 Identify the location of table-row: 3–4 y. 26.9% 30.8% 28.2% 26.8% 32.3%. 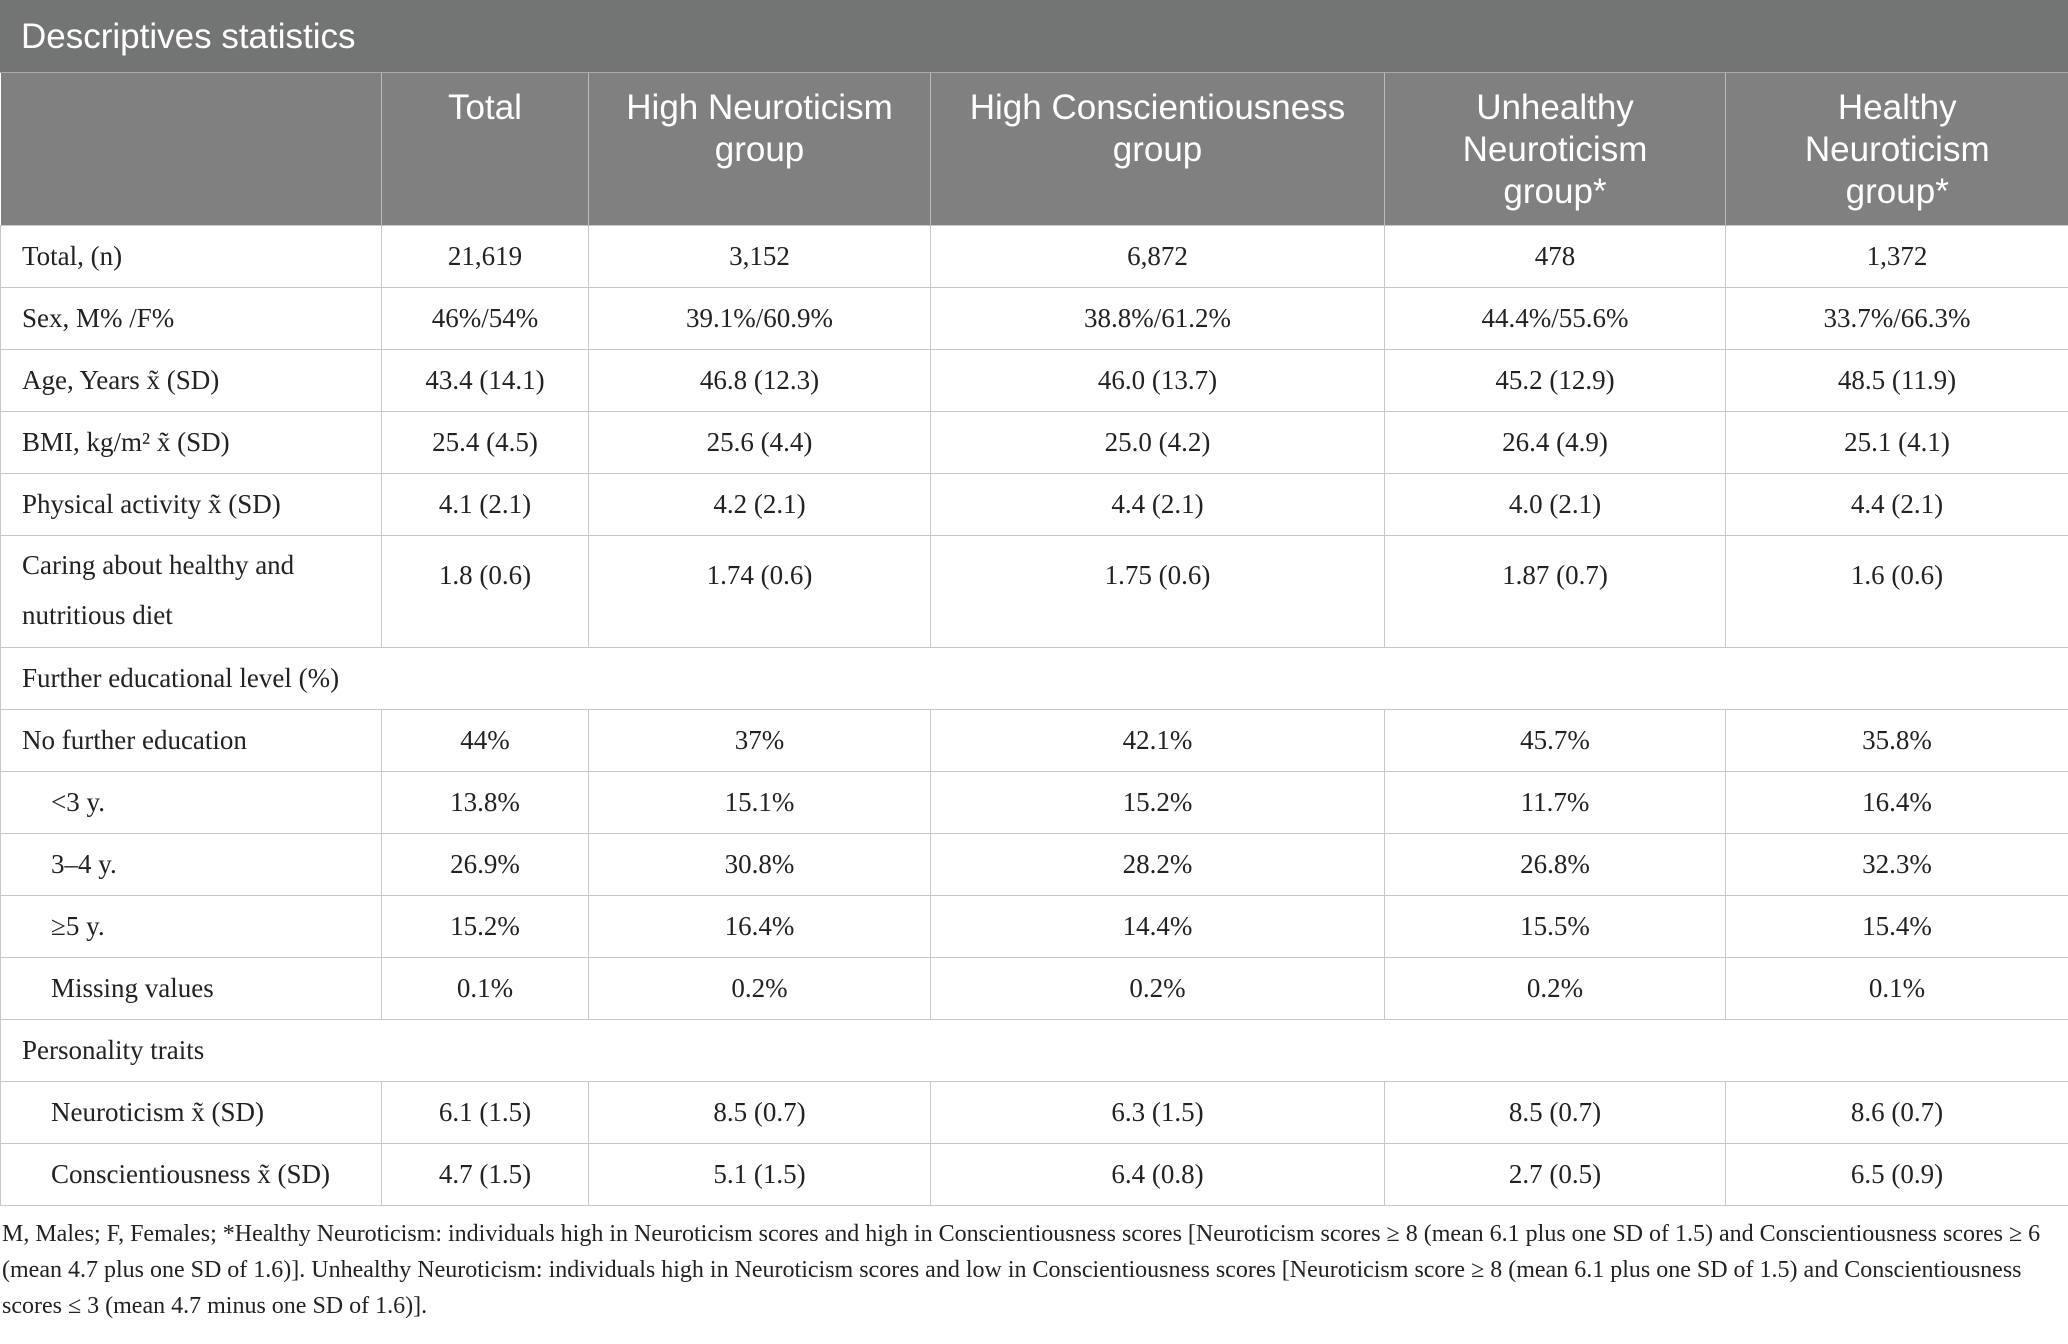
(1034, 864).